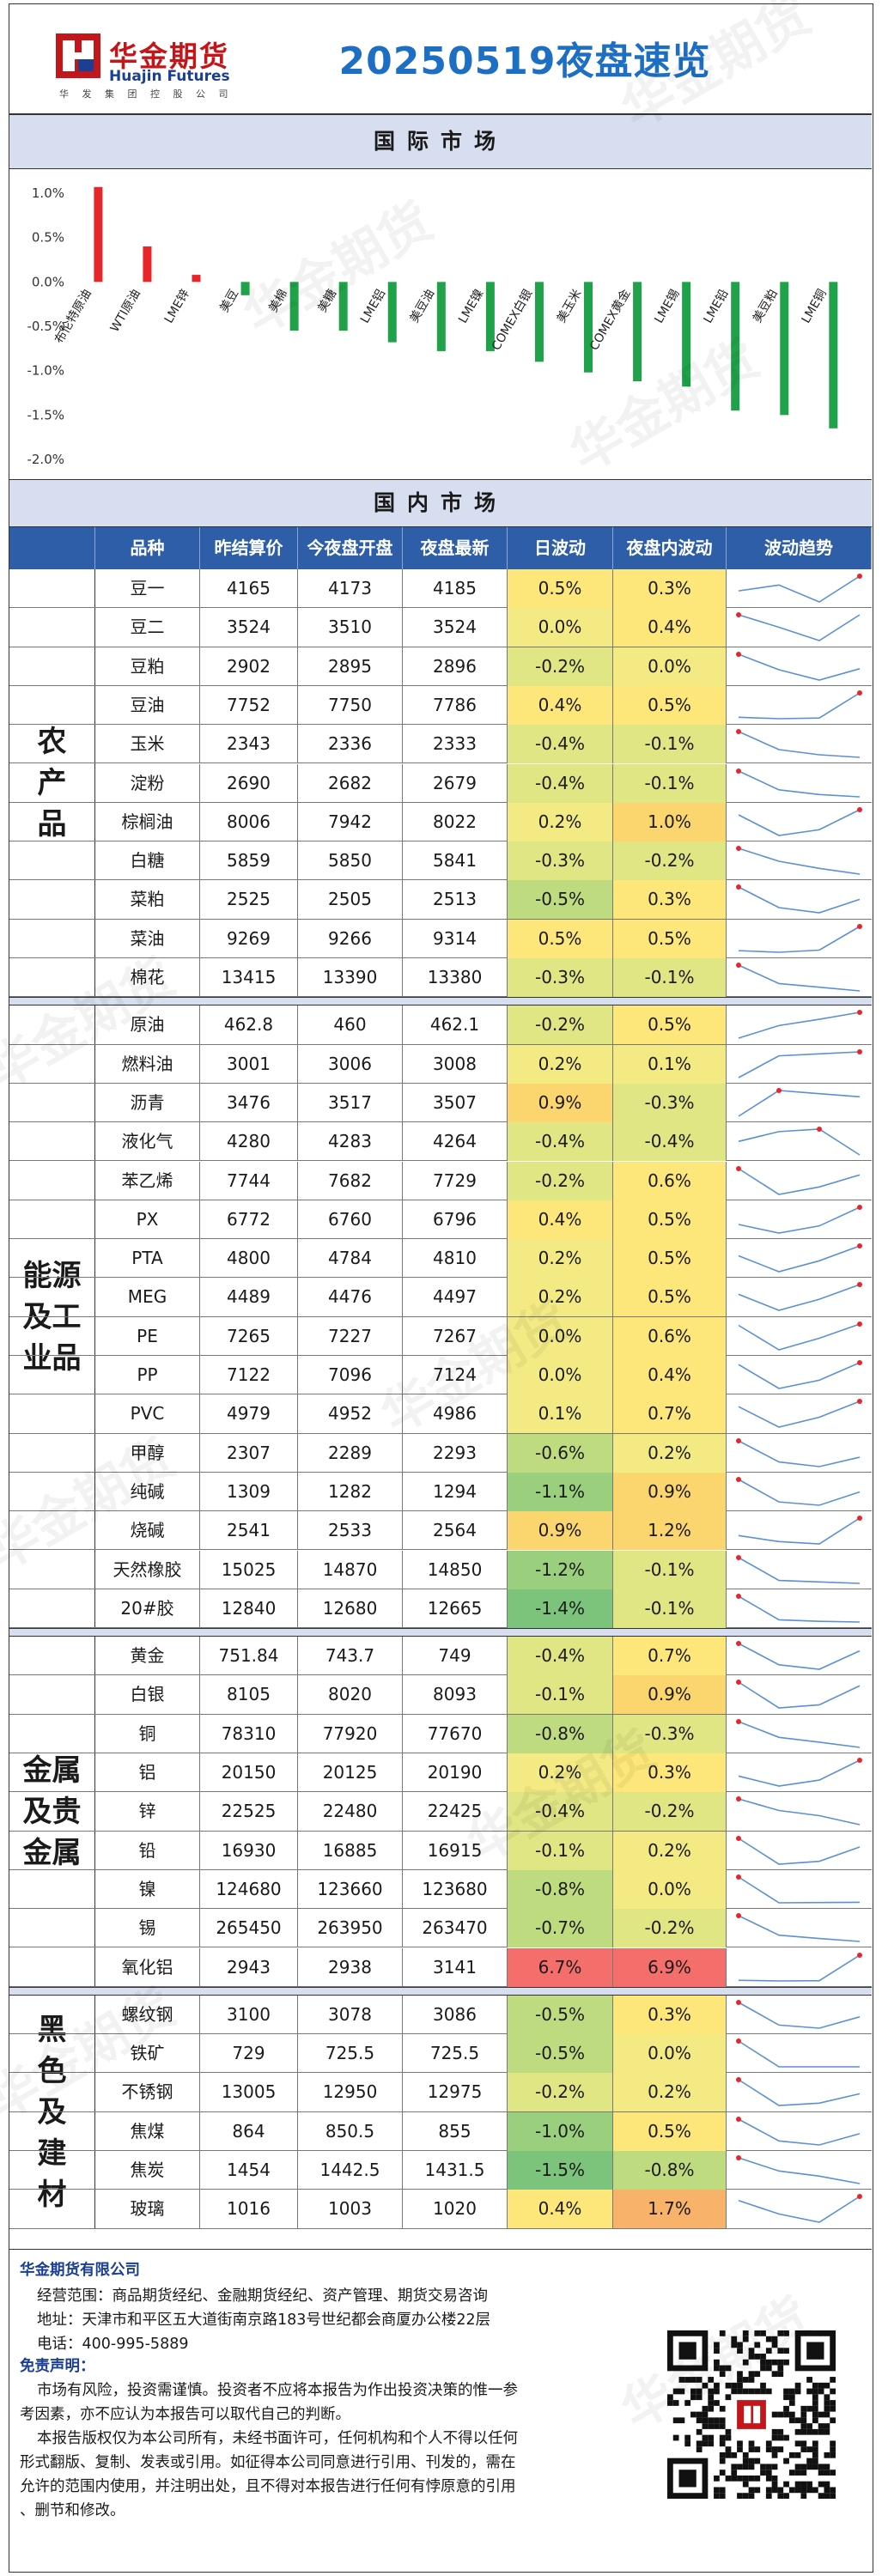 This screenshot has width=882, height=2576. I want to click on y-tick-label: -0.5%, so click(45, 326).